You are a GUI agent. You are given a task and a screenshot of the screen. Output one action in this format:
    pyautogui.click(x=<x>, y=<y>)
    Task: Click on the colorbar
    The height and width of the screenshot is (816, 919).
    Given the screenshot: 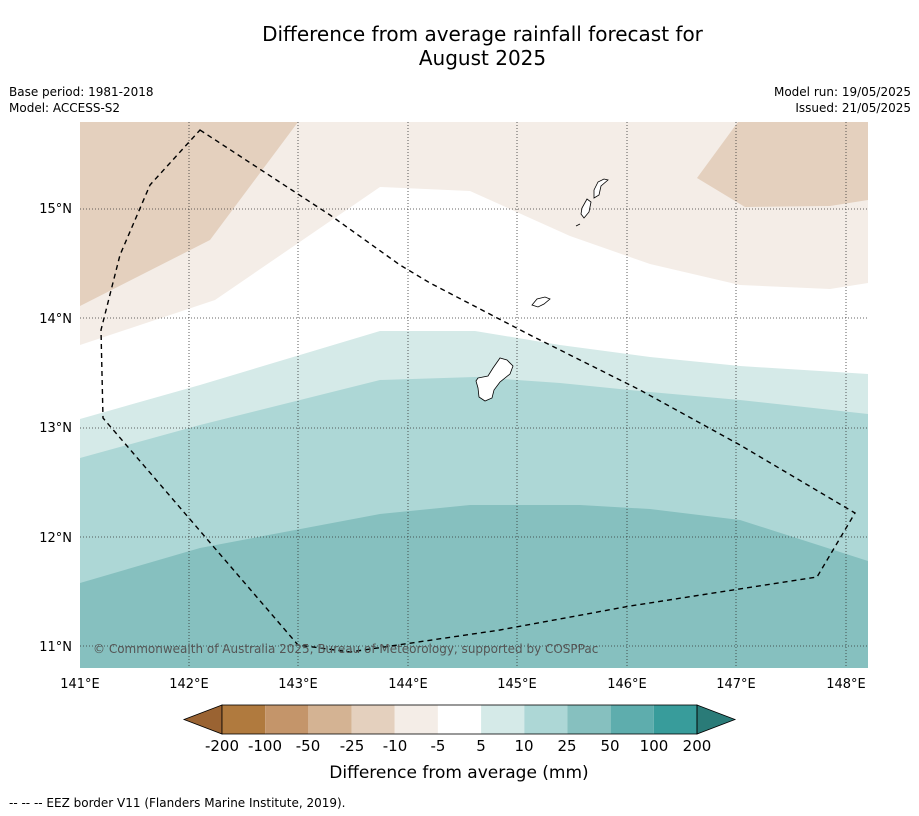 What is the action you would take?
    pyautogui.click(x=459, y=719)
    